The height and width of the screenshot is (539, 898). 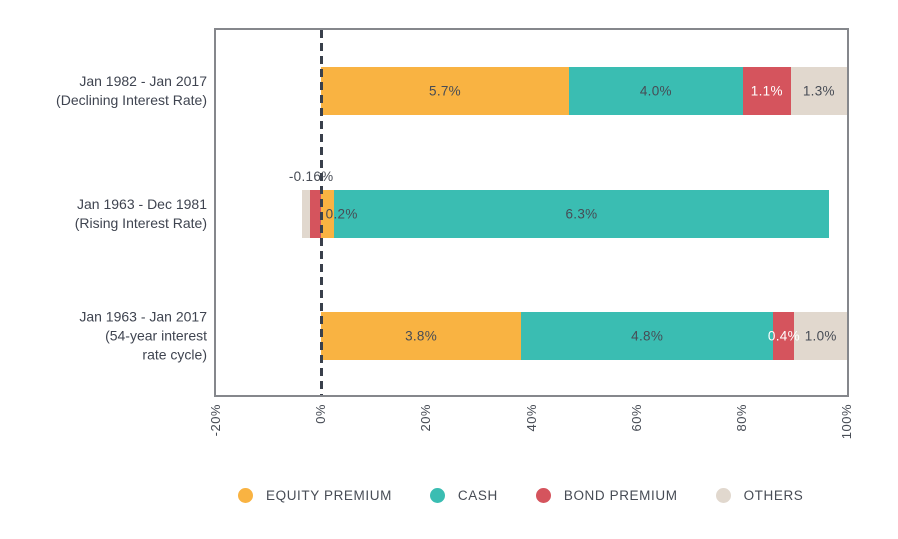 What do you see at coordinates (143, 81) in the screenshot?
I see `category-label-line: Jan 1982 - Jan 2017` at bounding box center [143, 81].